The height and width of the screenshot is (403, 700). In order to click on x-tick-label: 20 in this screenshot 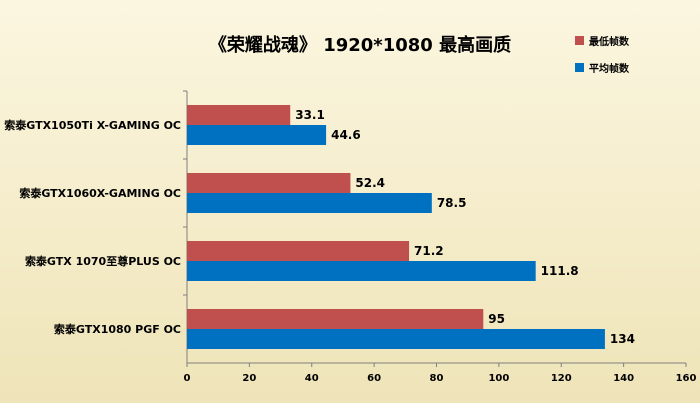, I will do `click(249, 378)`.